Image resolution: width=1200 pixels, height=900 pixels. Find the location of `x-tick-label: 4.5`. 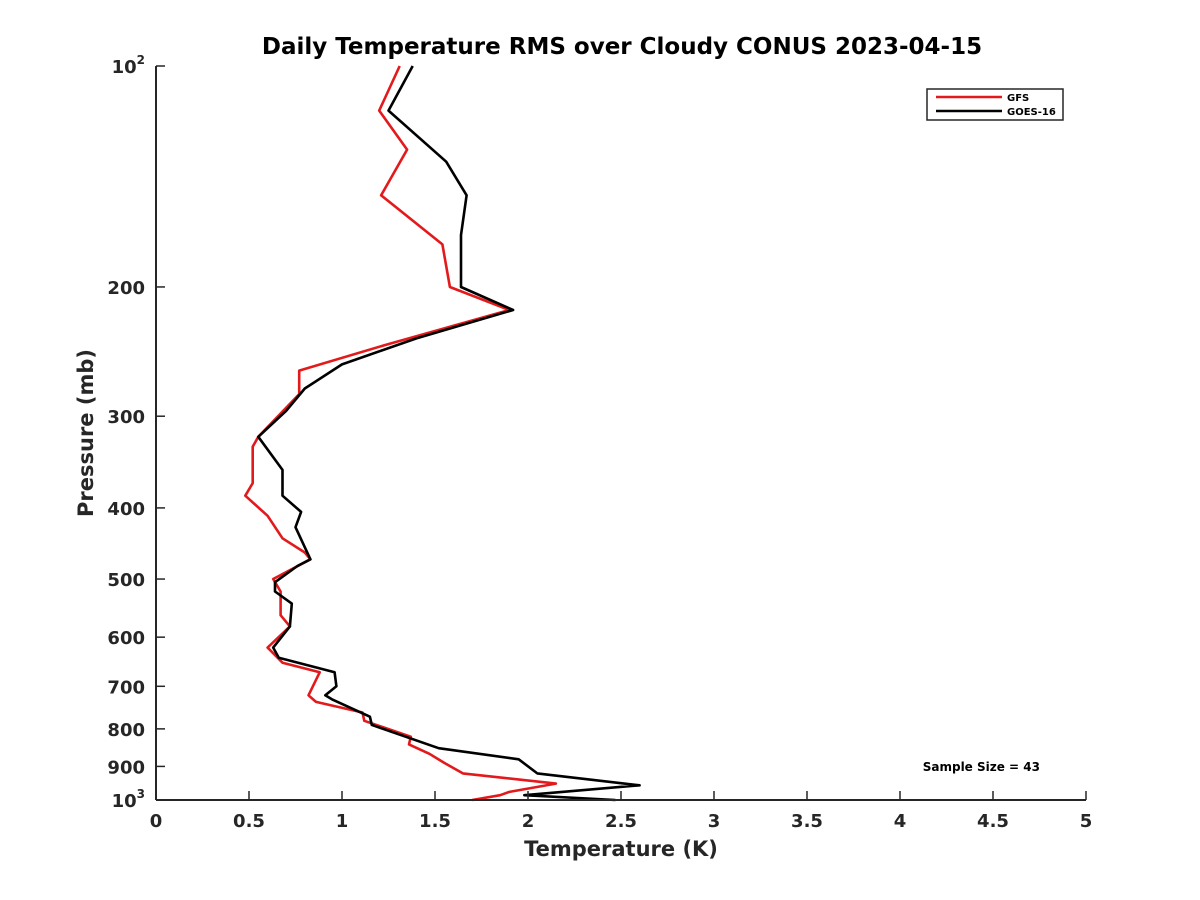

x-tick-label: 4.5 is located at coordinates (993, 821).